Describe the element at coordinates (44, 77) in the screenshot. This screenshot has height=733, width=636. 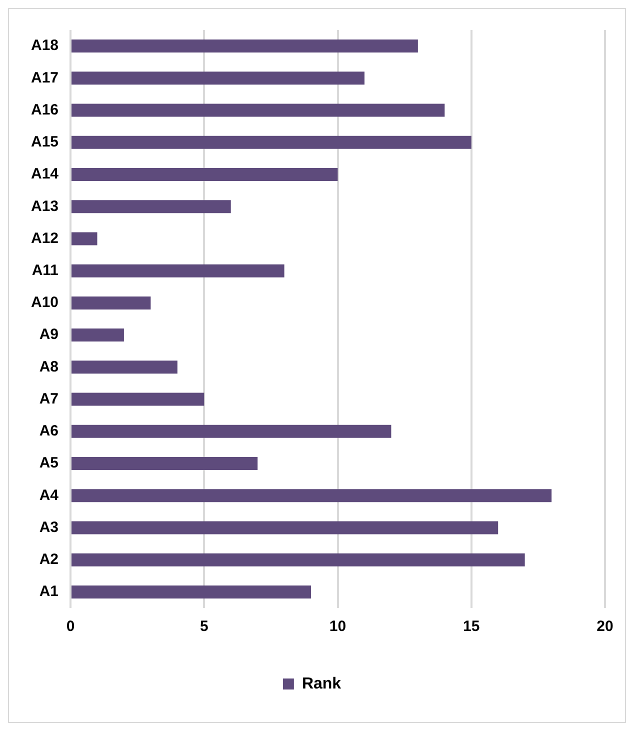
I see `y-tick-label: A17` at that location.